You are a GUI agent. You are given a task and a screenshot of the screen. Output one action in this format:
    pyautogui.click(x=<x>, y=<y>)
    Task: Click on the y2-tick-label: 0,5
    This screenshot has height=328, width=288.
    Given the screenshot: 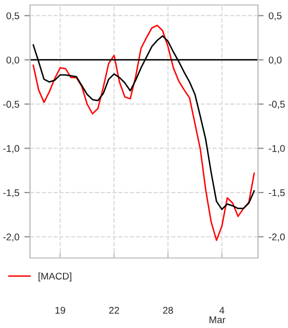 What is the action you would take?
    pyautogui.click(x=275, y=16)
    